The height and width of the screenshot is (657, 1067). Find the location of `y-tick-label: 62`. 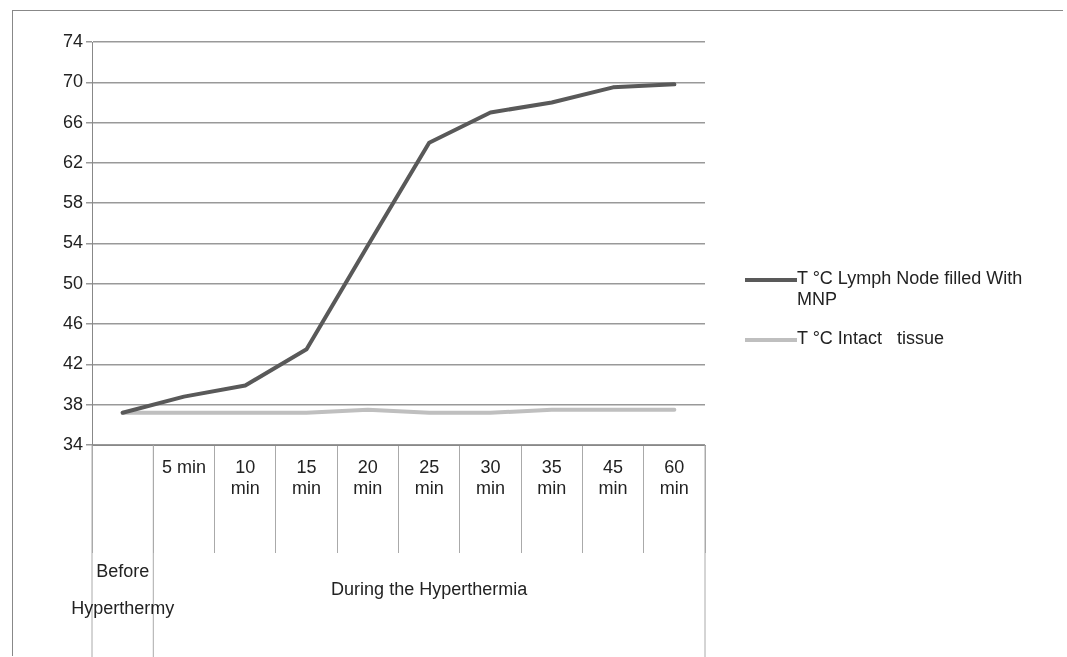

y-tick-label: 62 is located at coordinates (72, 161).